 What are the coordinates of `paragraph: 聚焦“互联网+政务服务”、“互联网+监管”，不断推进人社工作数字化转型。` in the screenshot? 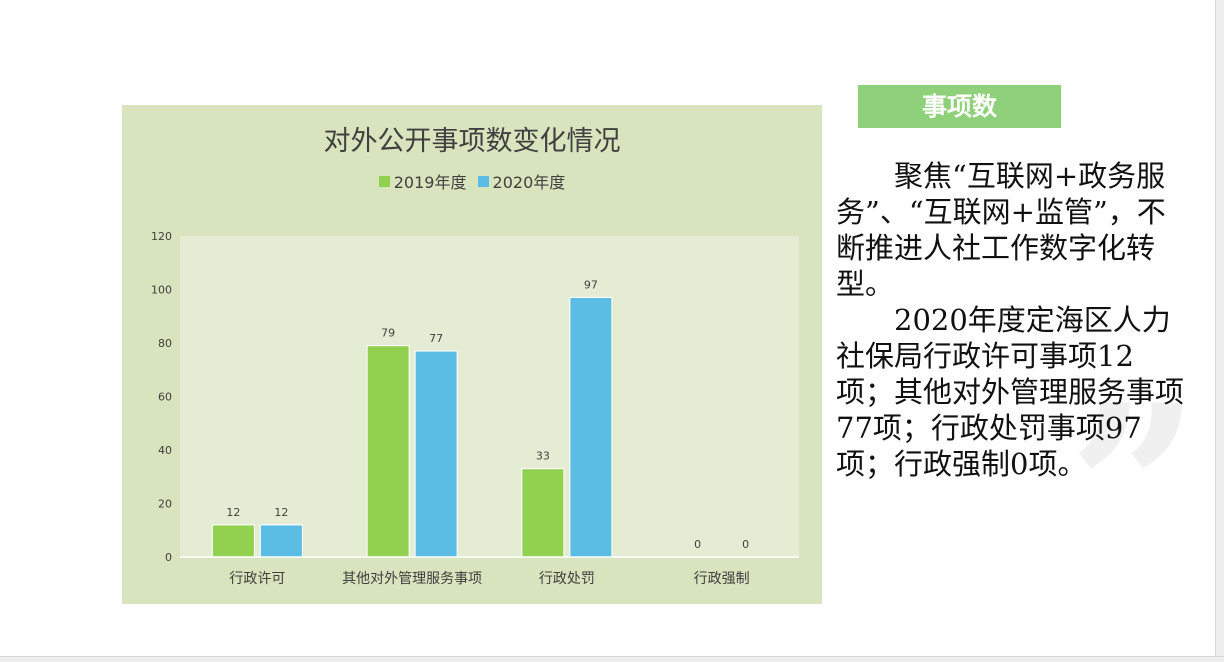 It's located at (1001, 230).